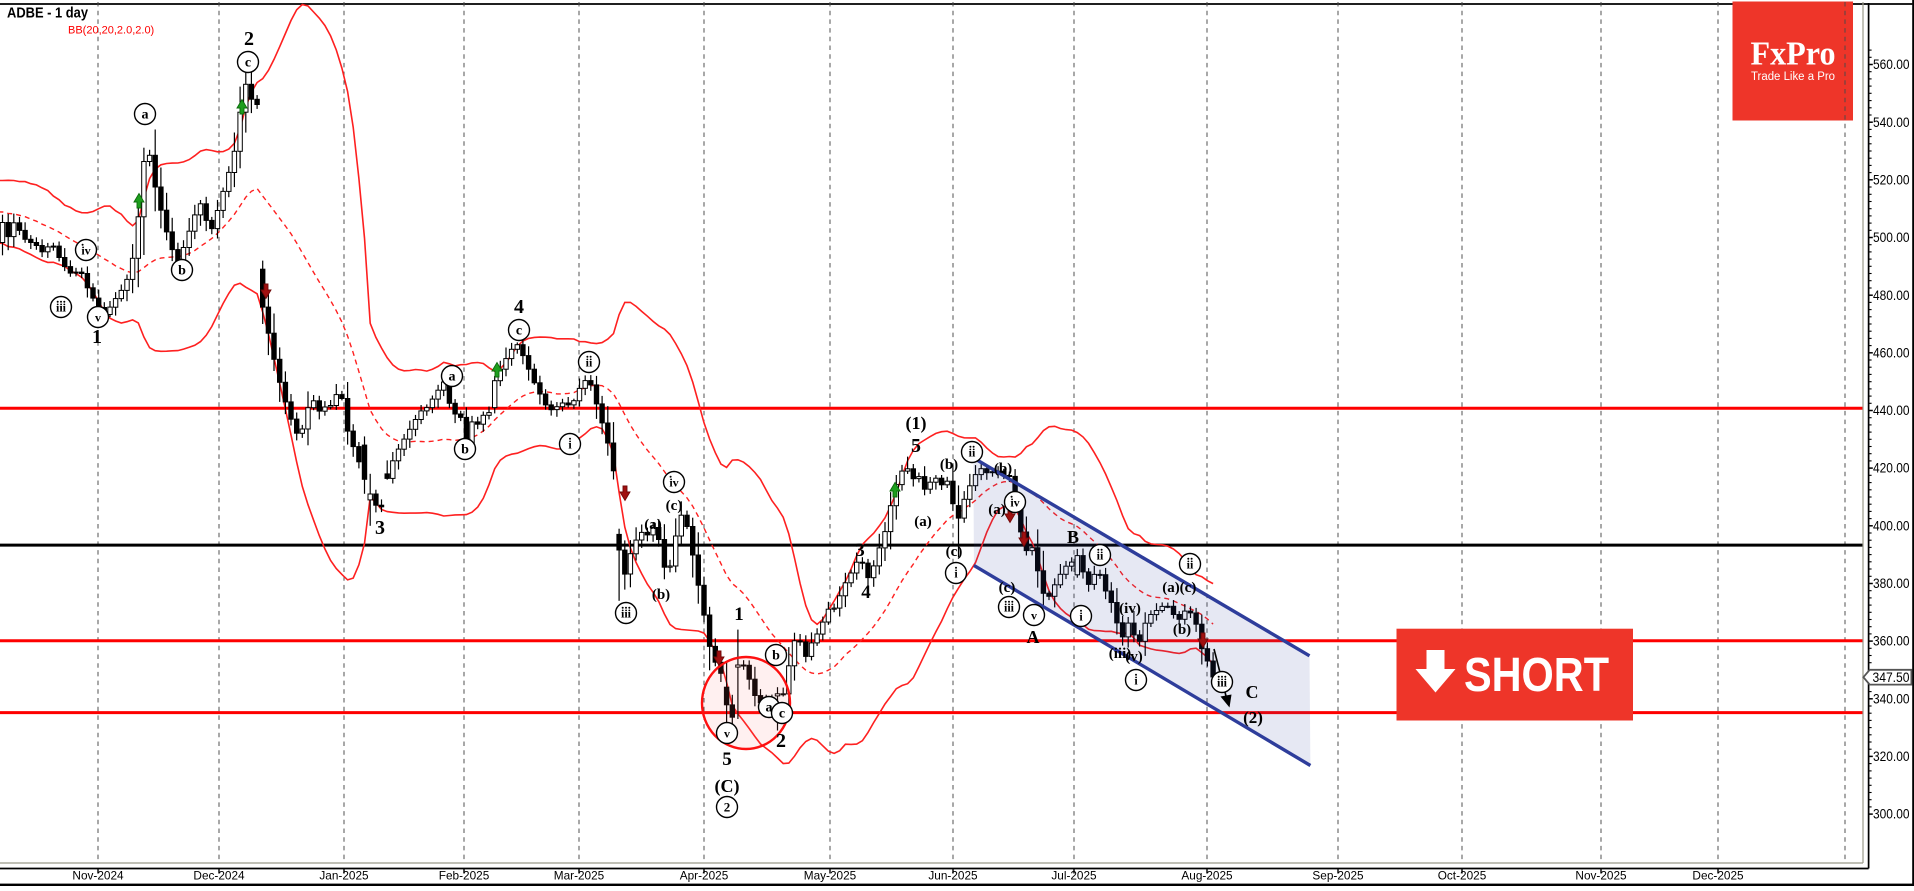  I want to click on svg-text: Nov-2024, so click(98, 875).